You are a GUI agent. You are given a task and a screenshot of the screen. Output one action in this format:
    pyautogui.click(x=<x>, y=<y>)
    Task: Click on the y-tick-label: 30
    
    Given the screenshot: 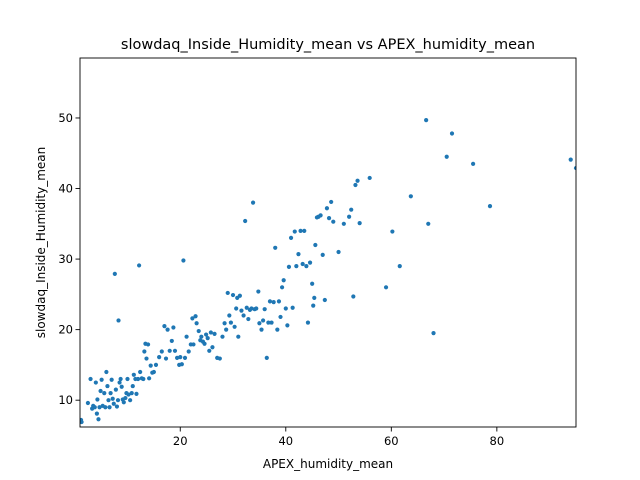 What is the action you would take?
    pyautogui.click(x=65, y=259)
    